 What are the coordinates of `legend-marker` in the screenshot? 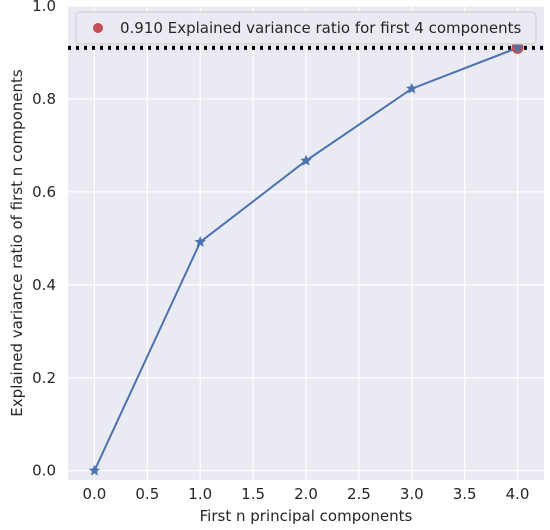 It's located at (98, 28).